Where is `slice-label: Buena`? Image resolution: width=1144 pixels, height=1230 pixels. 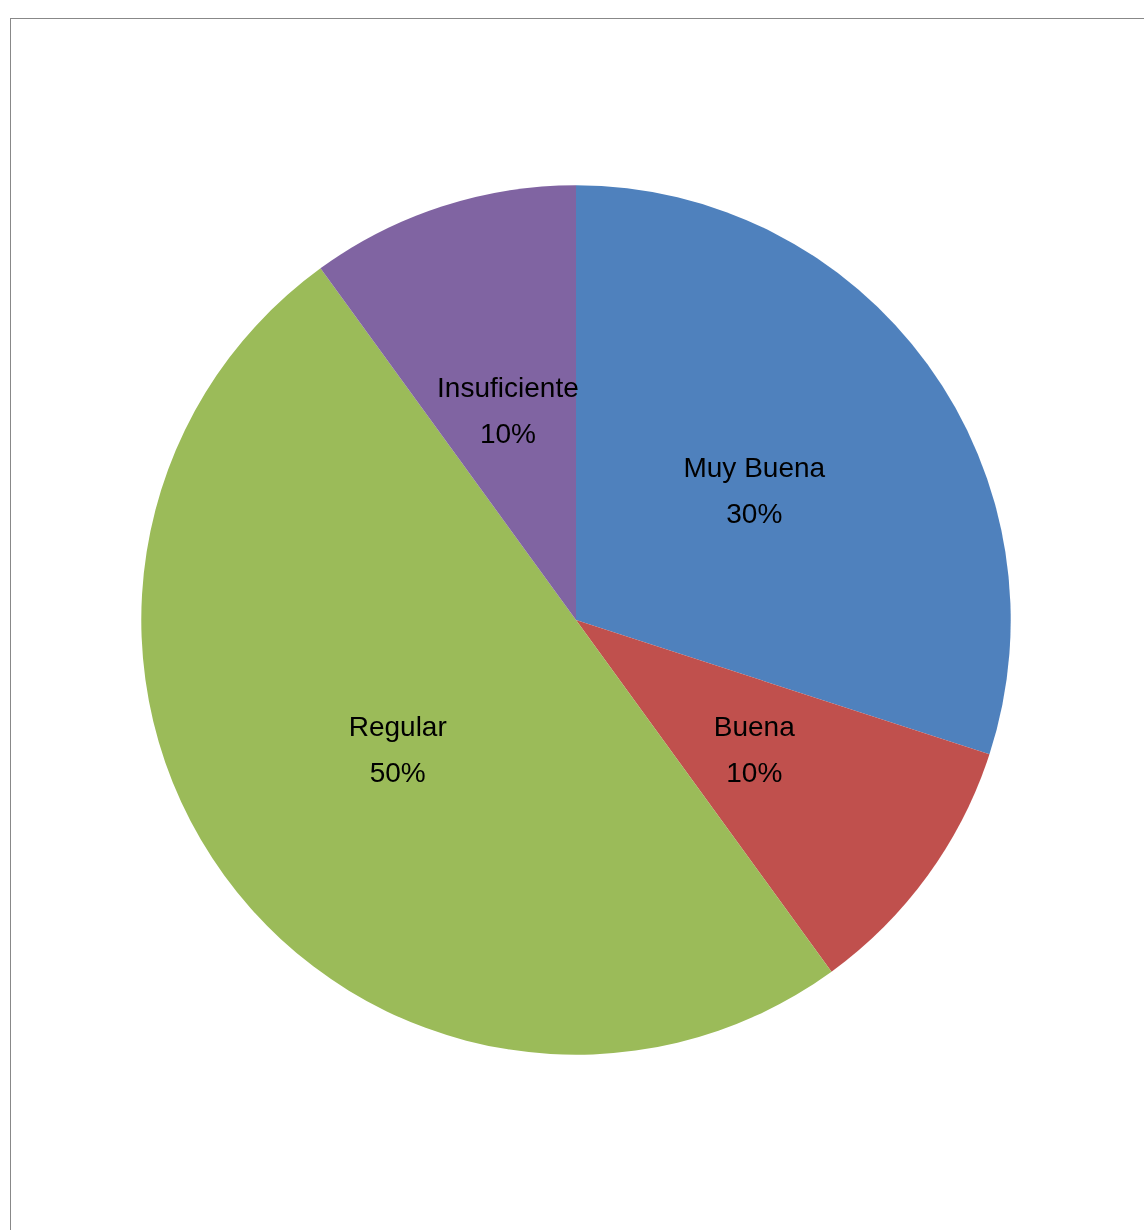 slice-label: Buena is located at coordinates (754, 727).